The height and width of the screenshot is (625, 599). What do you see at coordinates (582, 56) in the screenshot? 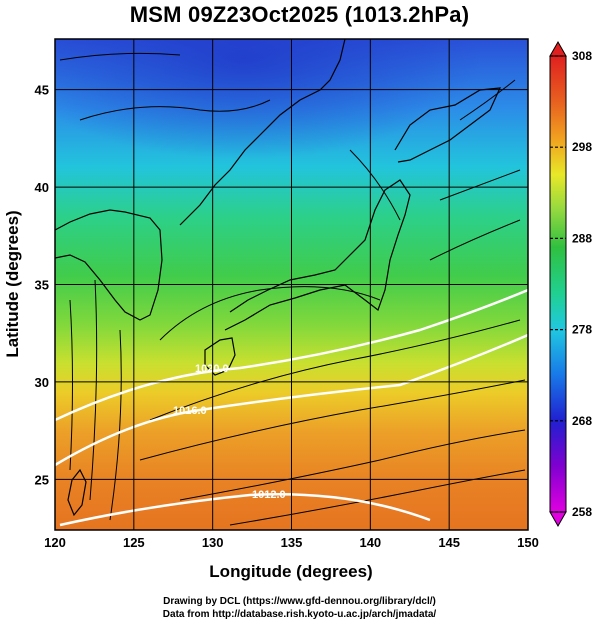
I see `colorbar-tick-label: 308` at bounding box center [582, 56].